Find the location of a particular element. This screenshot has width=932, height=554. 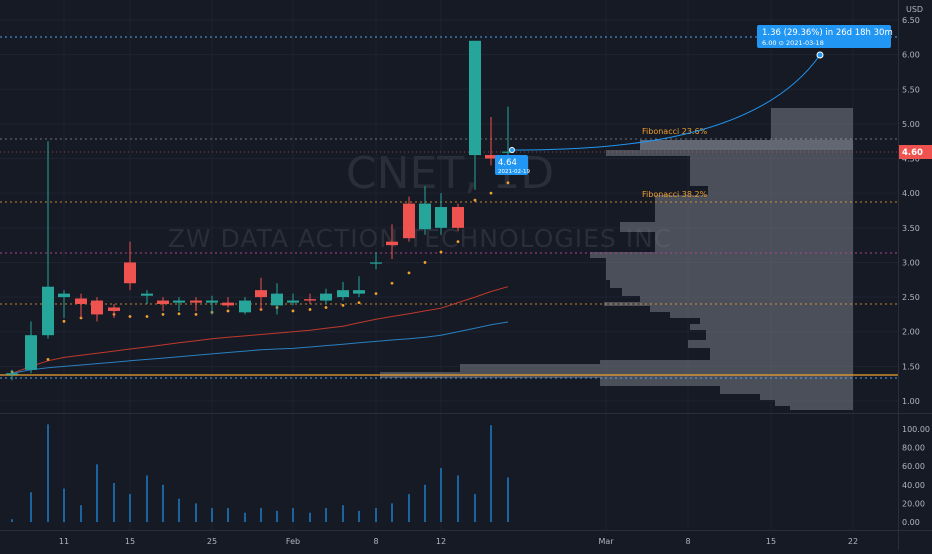

price-tick-label: 5.50 is located at coordinates (911, 89).